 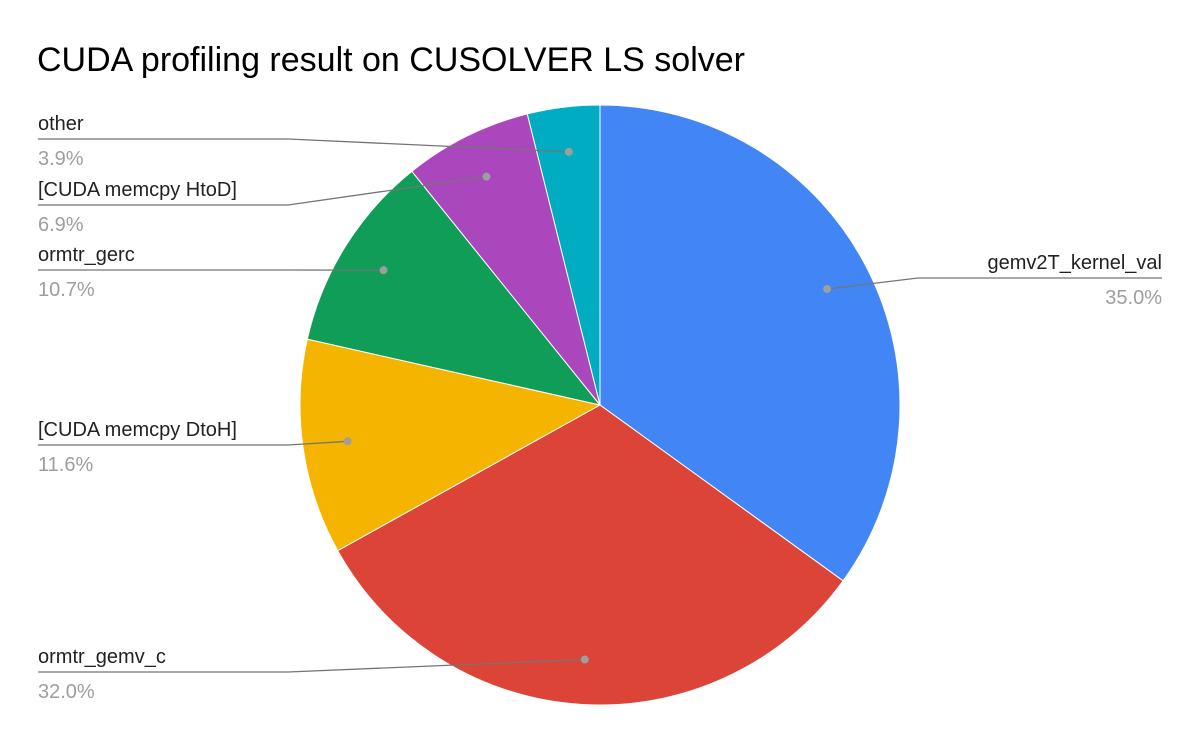 What do you see at coordinates (66, 290) in the screenshot?
I see `slice-percent-ormtr-gerc: 10.7%` at bounding box center [66, 290].